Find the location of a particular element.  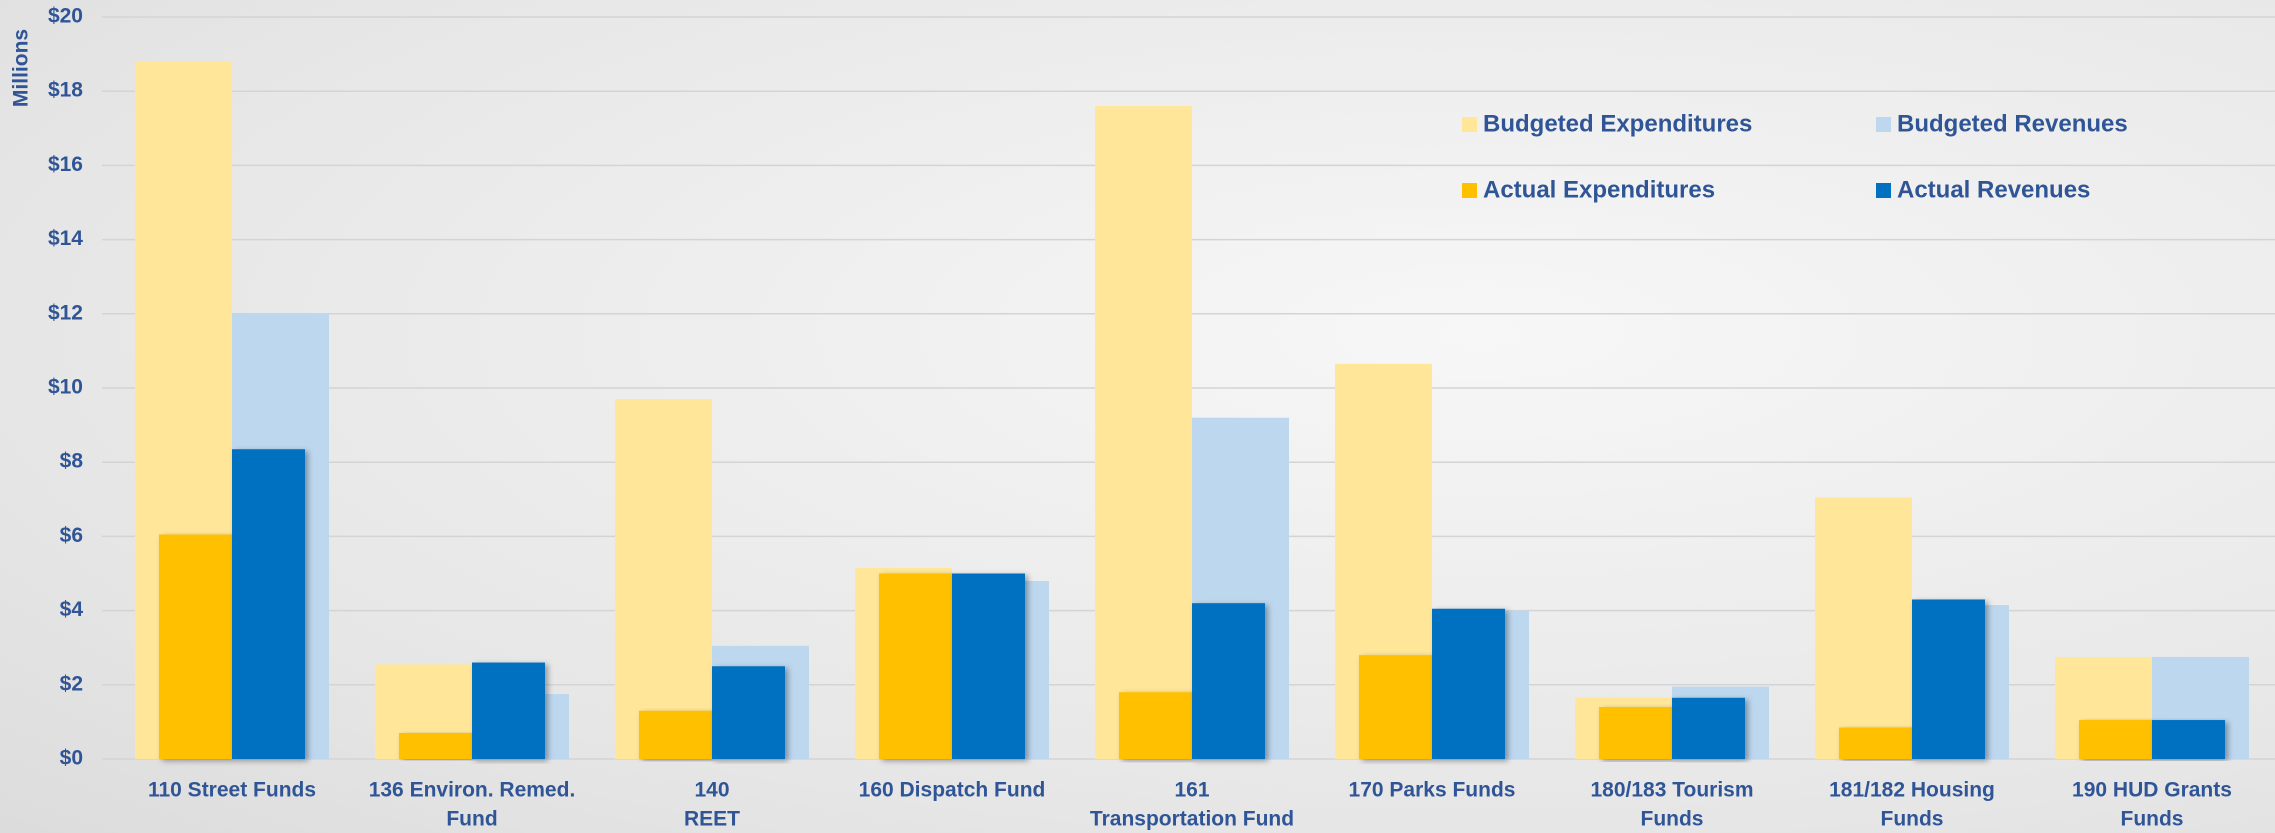

y-tick-label: $16 is located at coordinates (65, 164).